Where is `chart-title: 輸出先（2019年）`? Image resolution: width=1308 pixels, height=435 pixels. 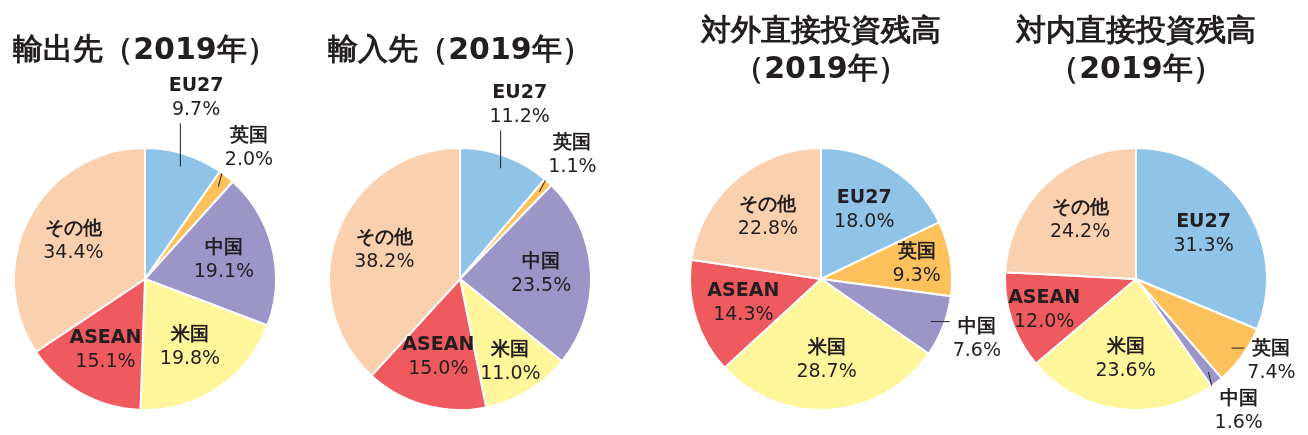 chart-title: 輸出先（2019年） is located at coordinates (145, 49).